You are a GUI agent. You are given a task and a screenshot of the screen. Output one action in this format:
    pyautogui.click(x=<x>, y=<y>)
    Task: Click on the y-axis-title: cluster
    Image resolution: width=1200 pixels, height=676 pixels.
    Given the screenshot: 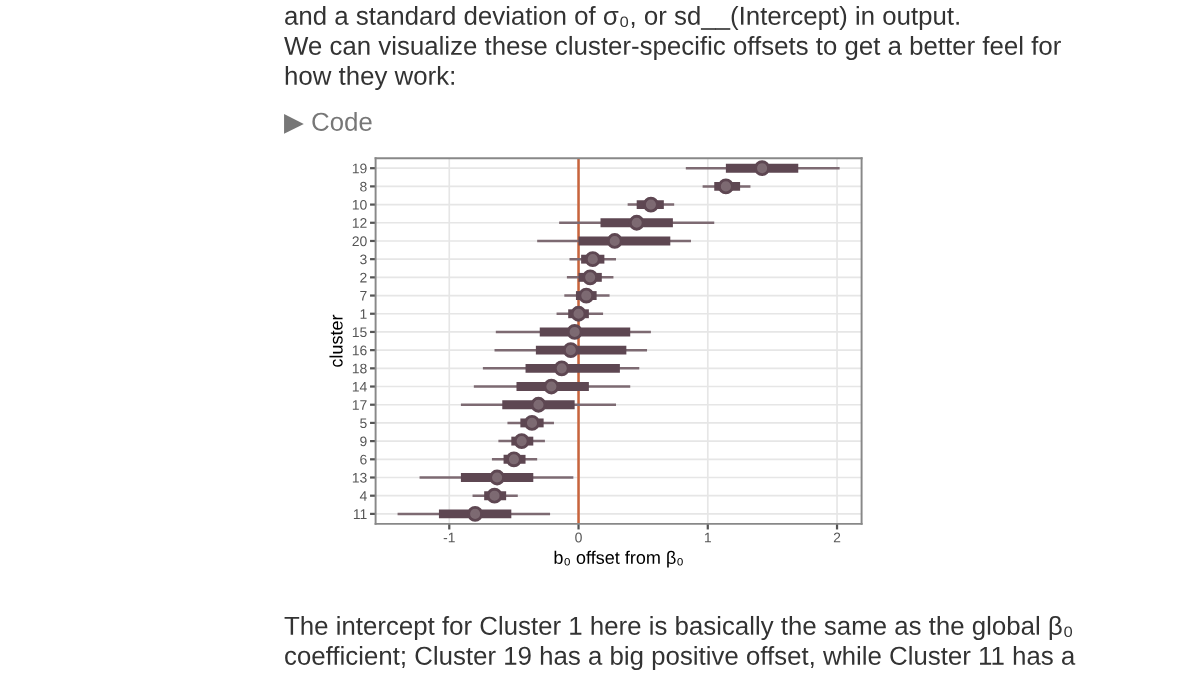 What is the action you would take?
    pyautogui.click(x=336, y=340)
    